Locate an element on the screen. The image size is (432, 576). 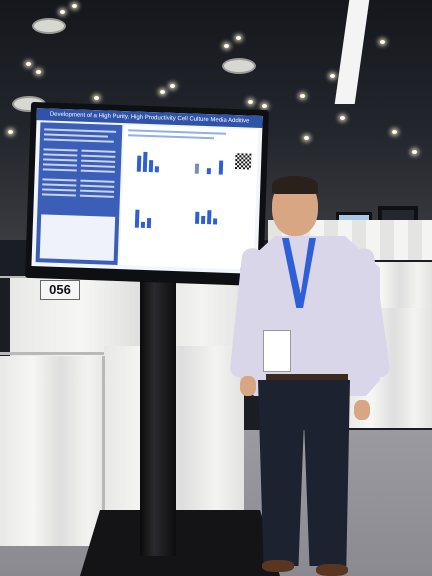
booth-drape-front-left is located at coordinates (55, 451).